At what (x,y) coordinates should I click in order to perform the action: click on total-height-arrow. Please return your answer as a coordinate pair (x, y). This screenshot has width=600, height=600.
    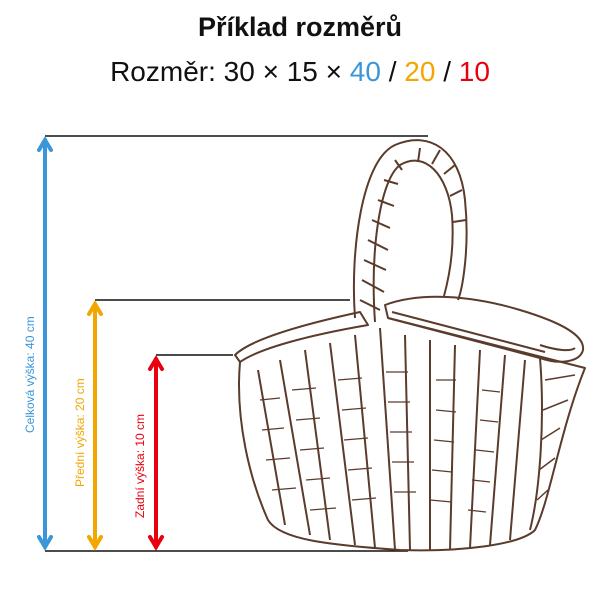
    Looking at the image, I should click on (45, 343).